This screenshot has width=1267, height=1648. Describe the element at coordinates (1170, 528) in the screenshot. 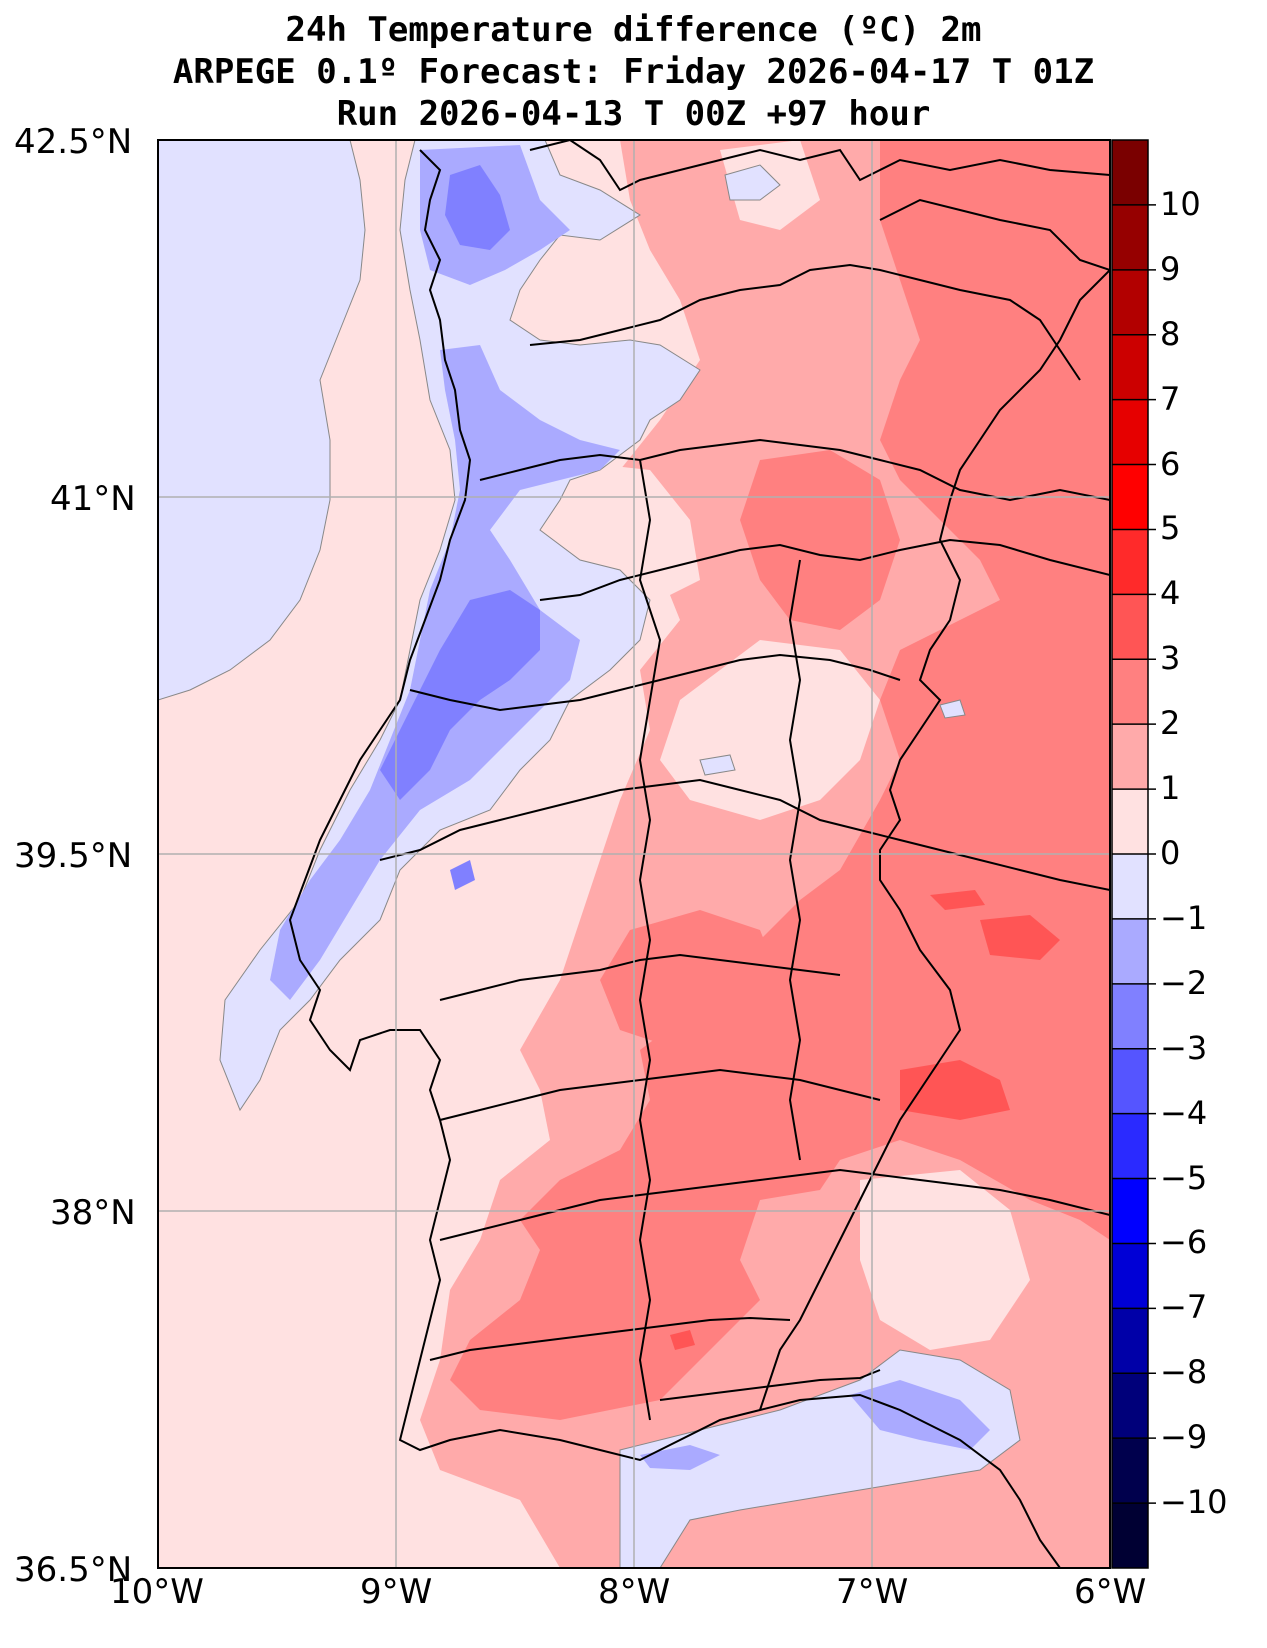

I see `colorbar-tick-label: 5` at that location.